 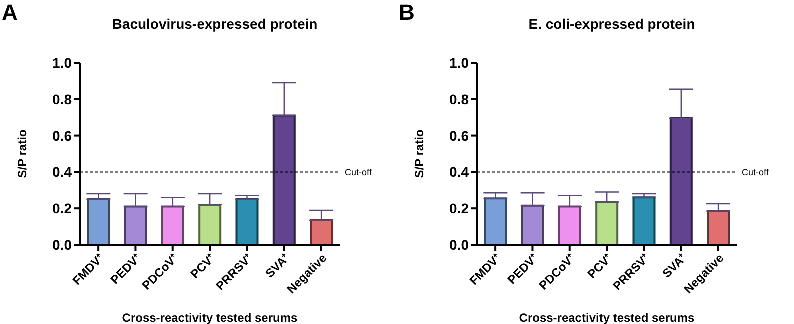 What do you see at coordinates (612, 24) in the screenshot?
I see `chart-title: E. coli-expressed protein` at bounding box center [612, 24].